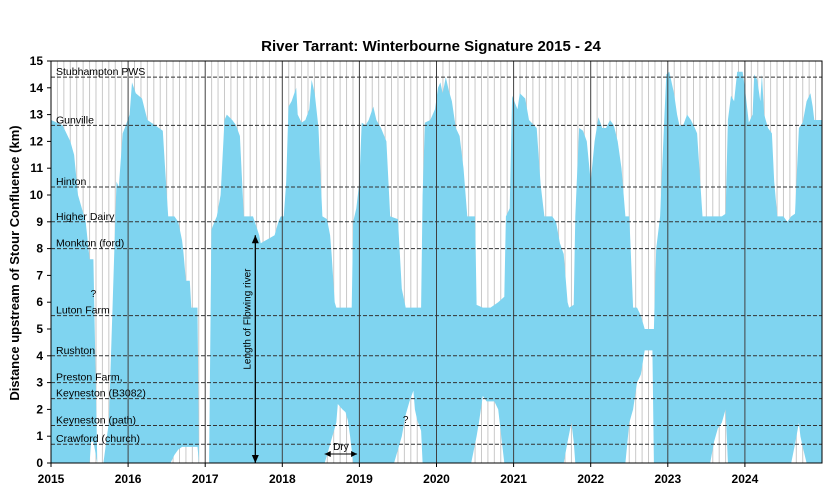  What do you see at coordinates (39, 436) in the screenshot?
I see `y-tick-label: 1` at bounding box center [39, 436].